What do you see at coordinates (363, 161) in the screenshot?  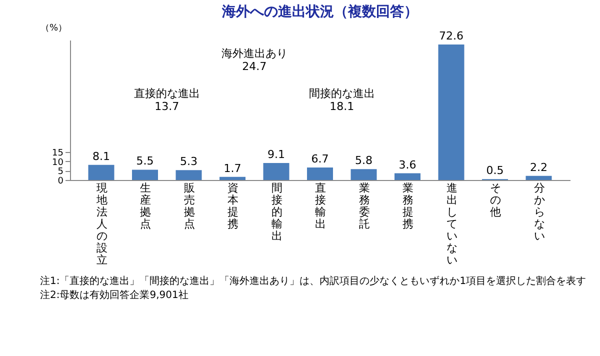 I see `data-label: 5.8` at bounding box center [363, 161].